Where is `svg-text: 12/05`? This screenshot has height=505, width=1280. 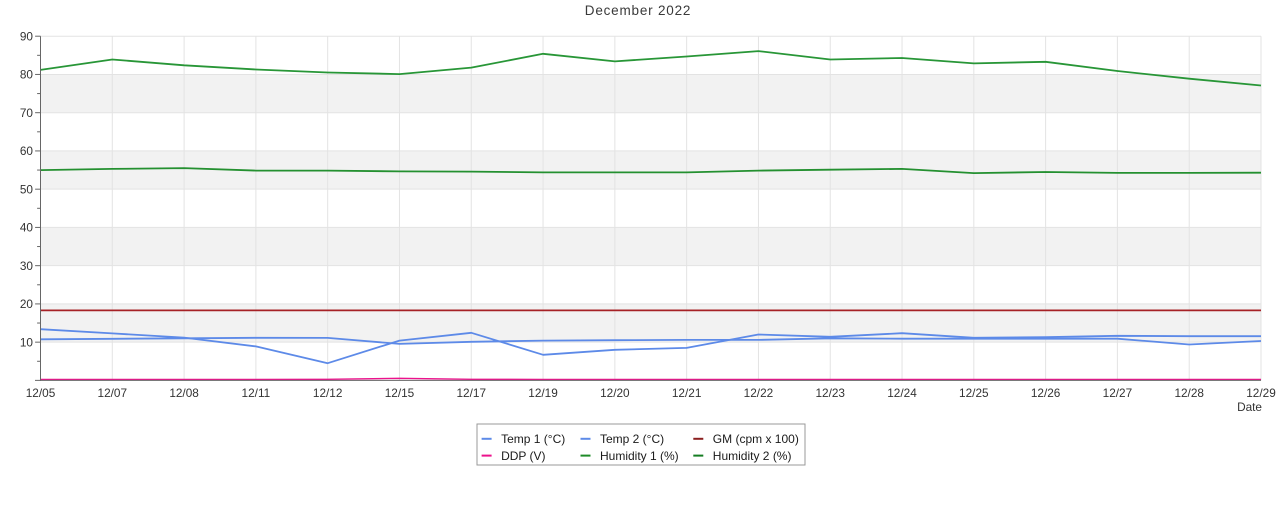 svg-text: 12/05 is located at coordinates (41, 393).